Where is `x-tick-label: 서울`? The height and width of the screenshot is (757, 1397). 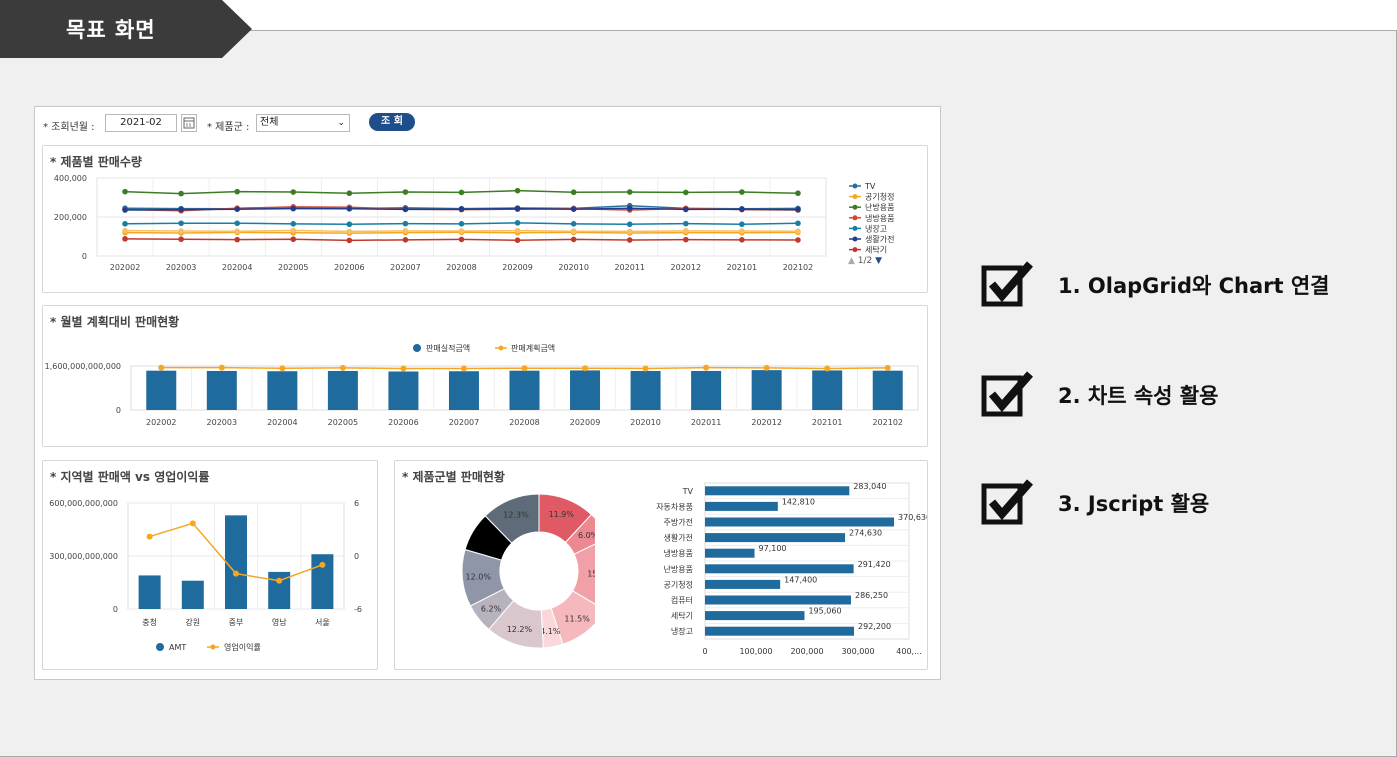 x-tick-label: 서울 is located at coordinates (322, 622).